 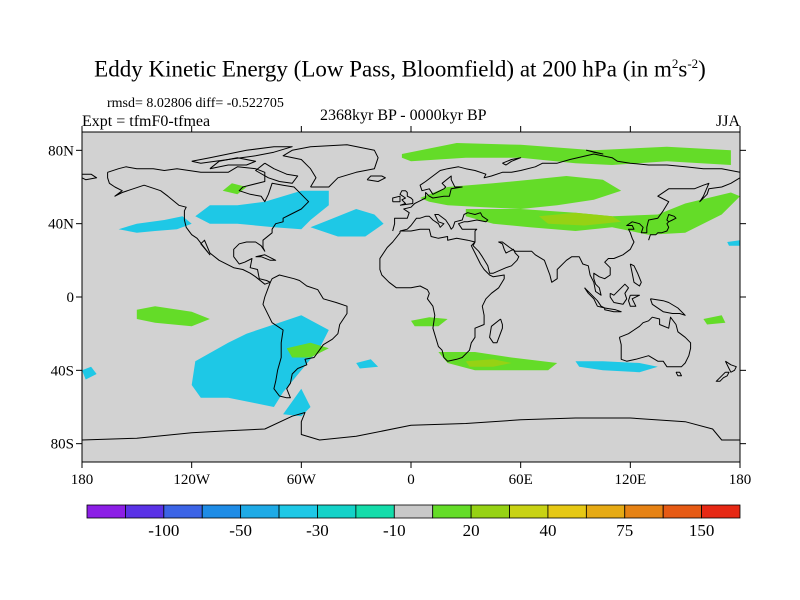 What do you see at coordinates (630, 480) in the screenshot?
I see `lon-tick-label: 120E` at bounding box center [630, 480].